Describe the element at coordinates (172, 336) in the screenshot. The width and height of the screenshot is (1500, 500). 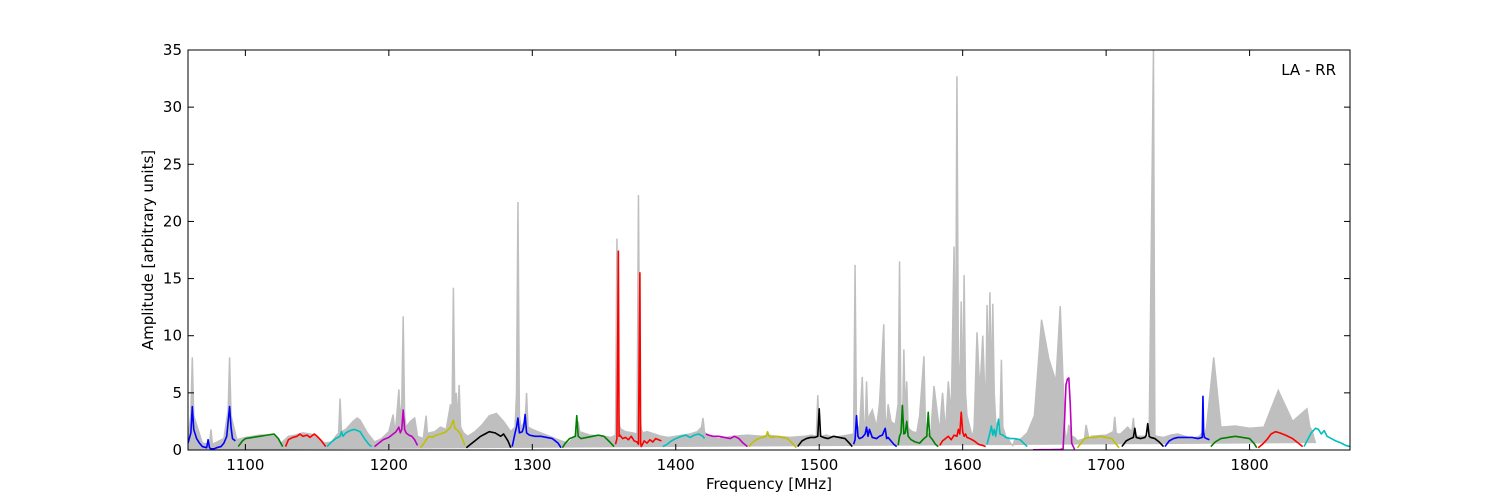
I see `y-tick-label: 10` at that location.